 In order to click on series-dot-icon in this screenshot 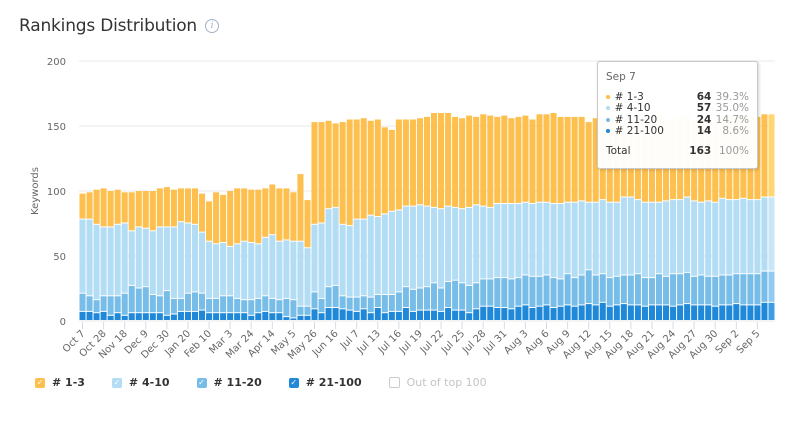, I will do `click(608, 108)`.